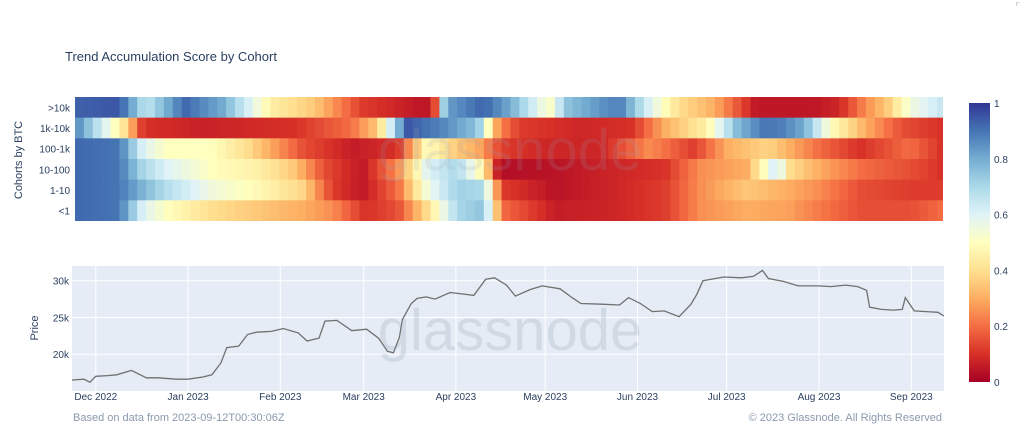 This screenshot has height=441, width=1024. What do you see at coordinates (280, 397) in the screenshot?
I see `price-x-tick-label: Feb 2023` at bounding box center [280, 397].